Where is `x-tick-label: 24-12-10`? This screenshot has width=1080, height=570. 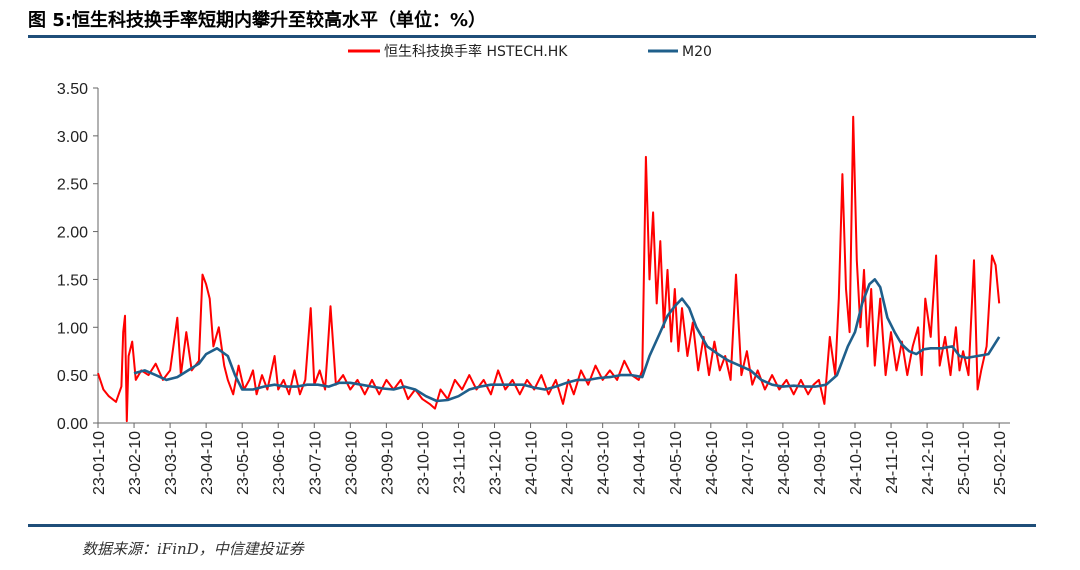 x-tick-label: 24-12-10 is located at coordinates (928, 463).